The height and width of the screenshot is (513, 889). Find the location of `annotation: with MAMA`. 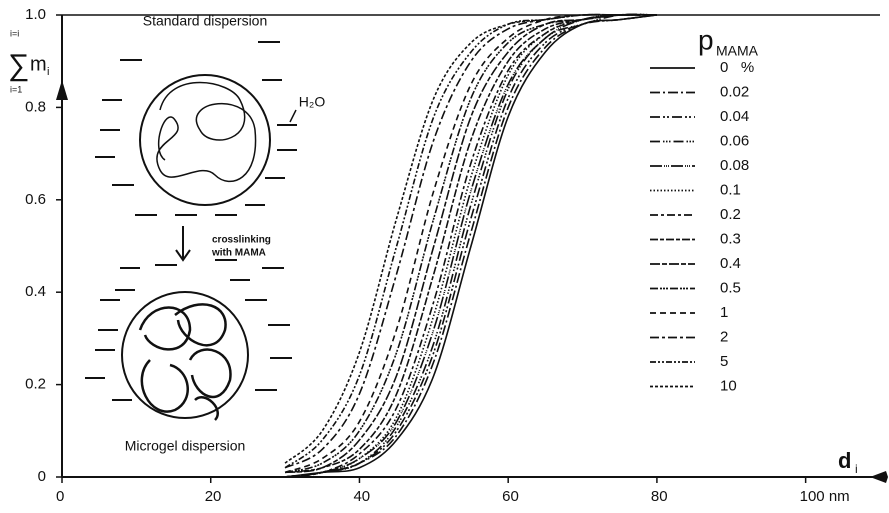

annotation: with MAMA is located at coordinates (238, 253).